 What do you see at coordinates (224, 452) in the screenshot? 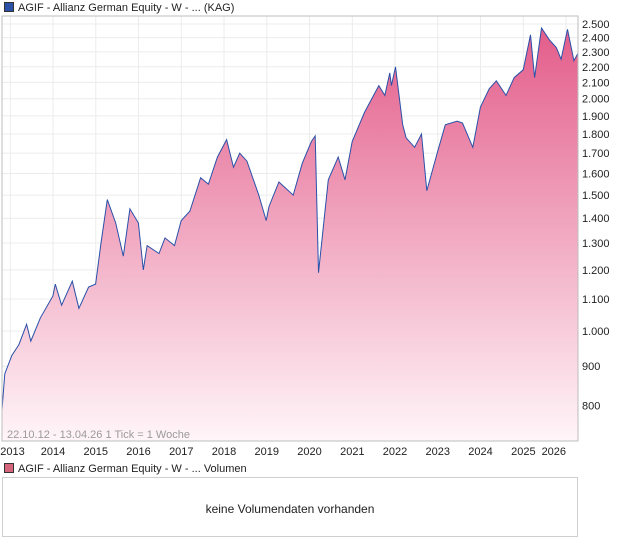
I see `x-tick-label: 2018` at bounding box center [224, 452].